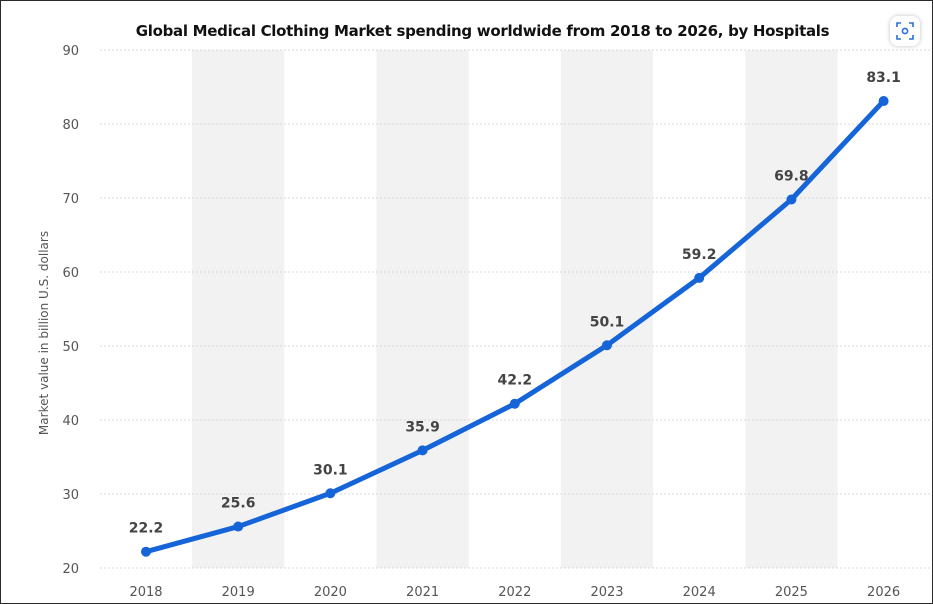  Describe the element at coordinates (791, 176) in the screenshot. I see `data-label-2025: 69.8` at that location.